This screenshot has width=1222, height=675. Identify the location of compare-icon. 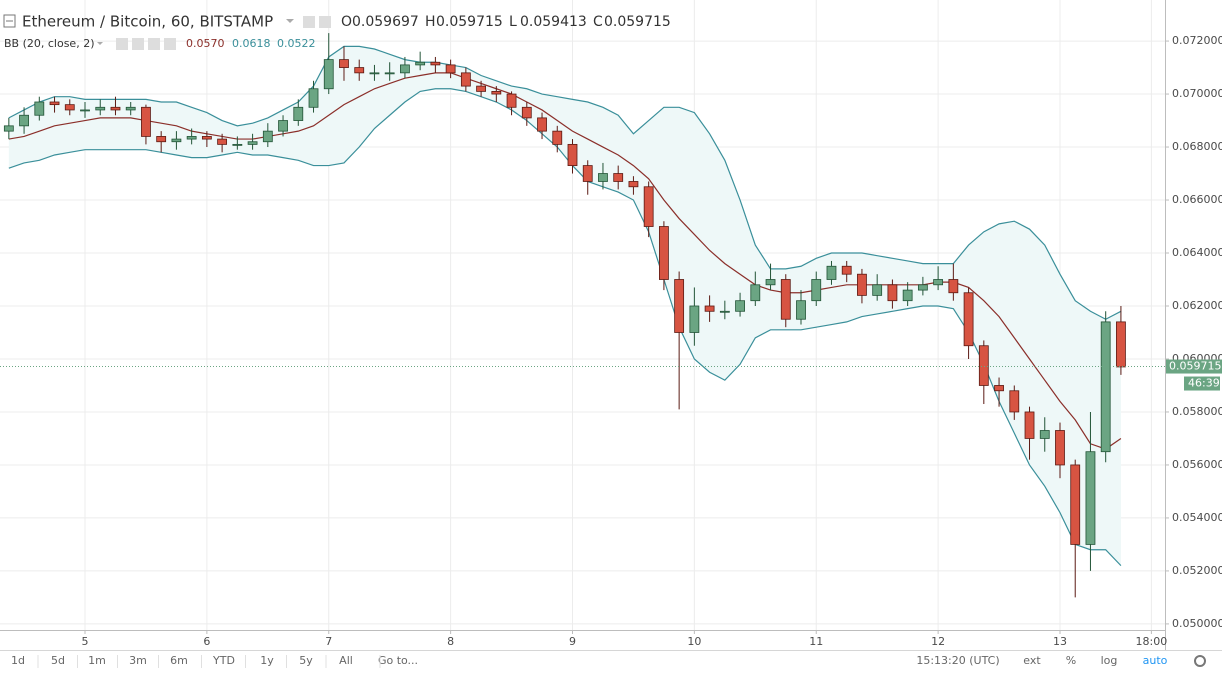
(325, 22).